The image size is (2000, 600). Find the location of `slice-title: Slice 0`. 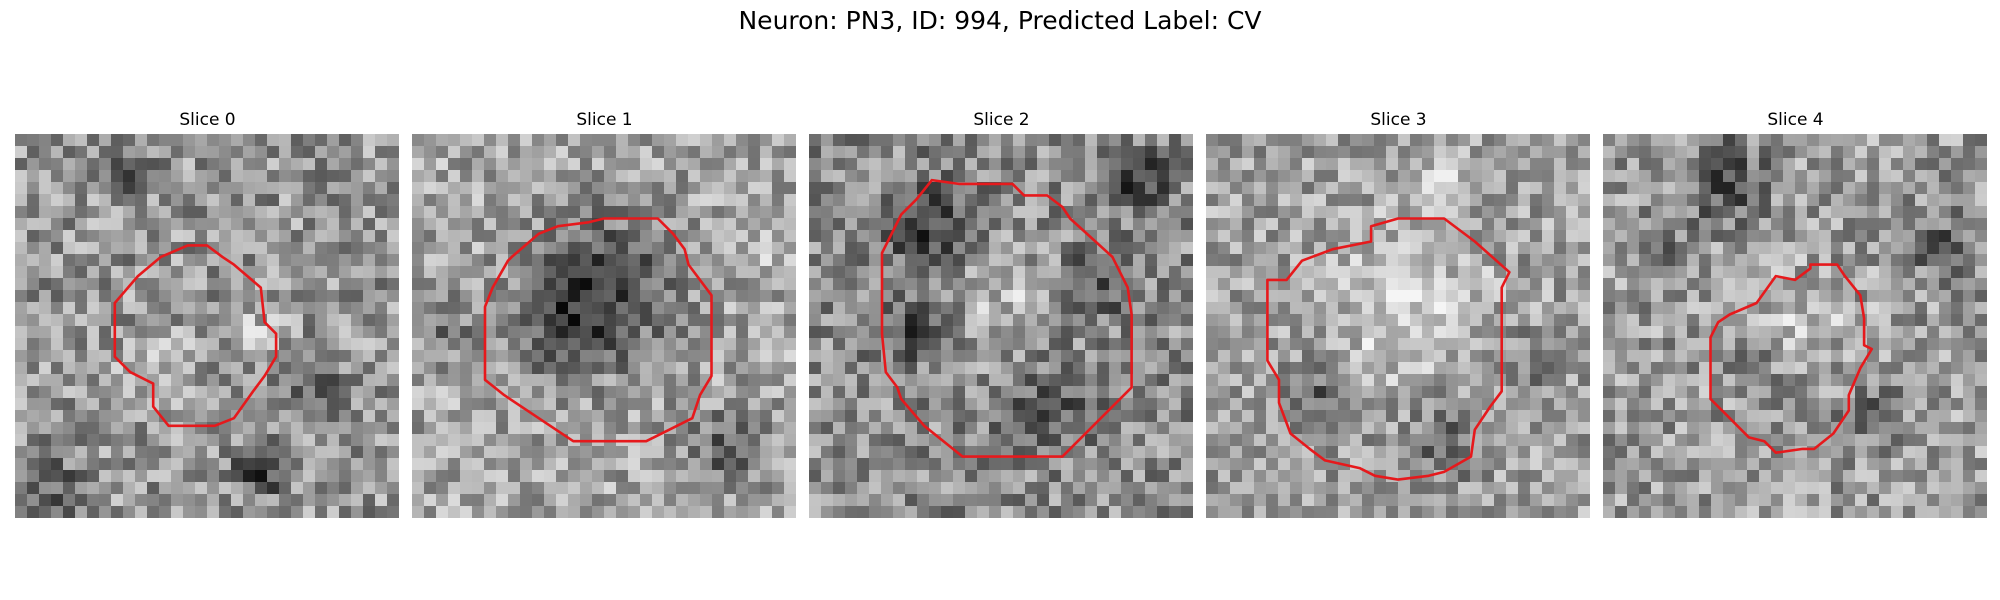

slice-title: Slice 0 is located at coordinates (207, 120).